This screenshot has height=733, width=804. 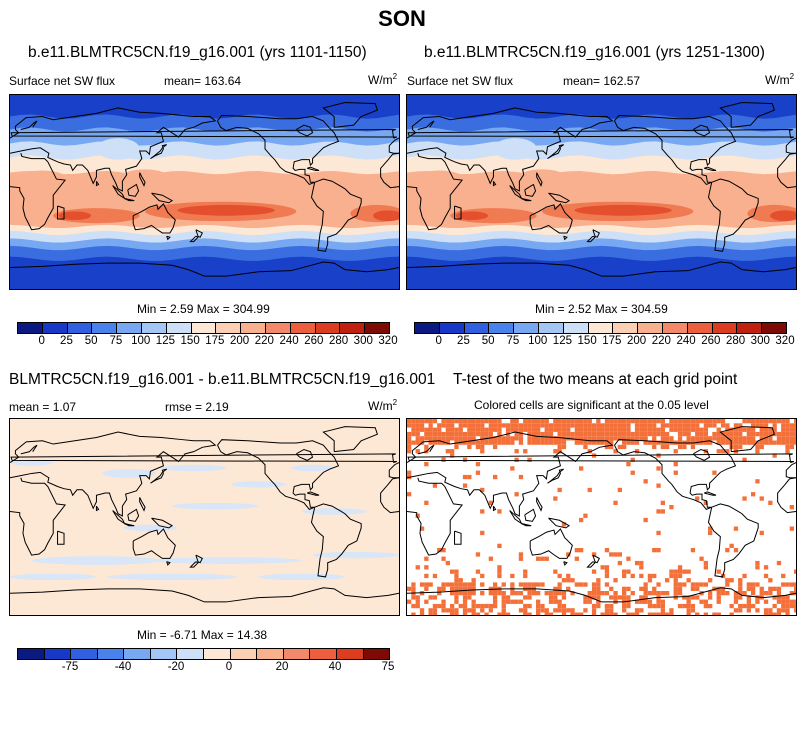 What do you see at coordinates (792, 76) in the screenshot?
I see `units-sup: 2` at bounding box center [792, 76].